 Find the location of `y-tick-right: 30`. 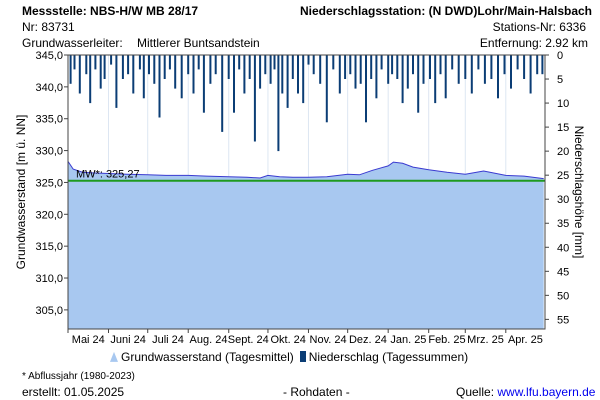

y-tick-right: 30 is located at coordinates (563, 200).